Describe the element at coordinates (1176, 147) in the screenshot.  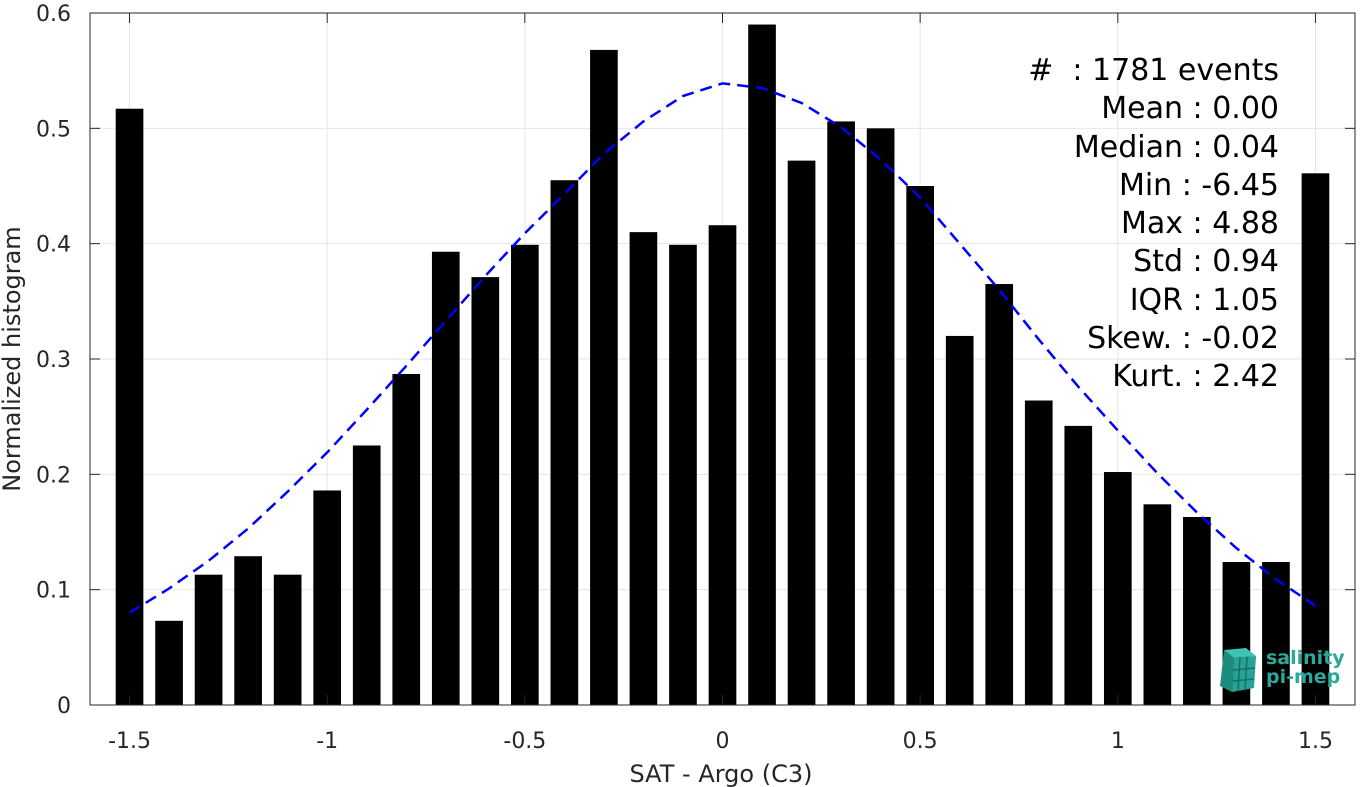
I see `stats-line-median: Median : 0.04` at that location.